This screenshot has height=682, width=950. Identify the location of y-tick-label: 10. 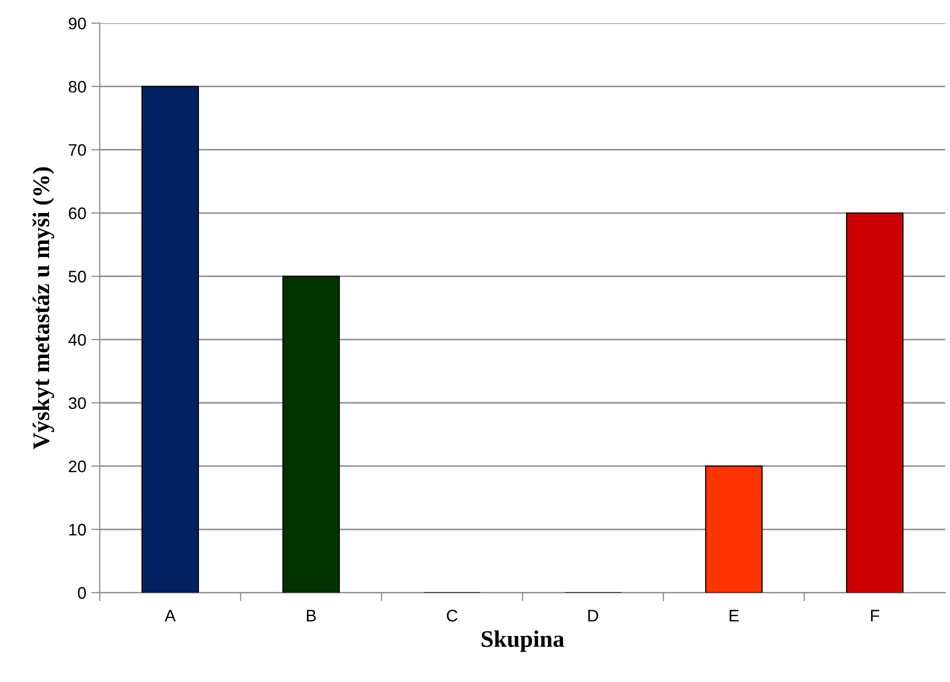
(77, 530).